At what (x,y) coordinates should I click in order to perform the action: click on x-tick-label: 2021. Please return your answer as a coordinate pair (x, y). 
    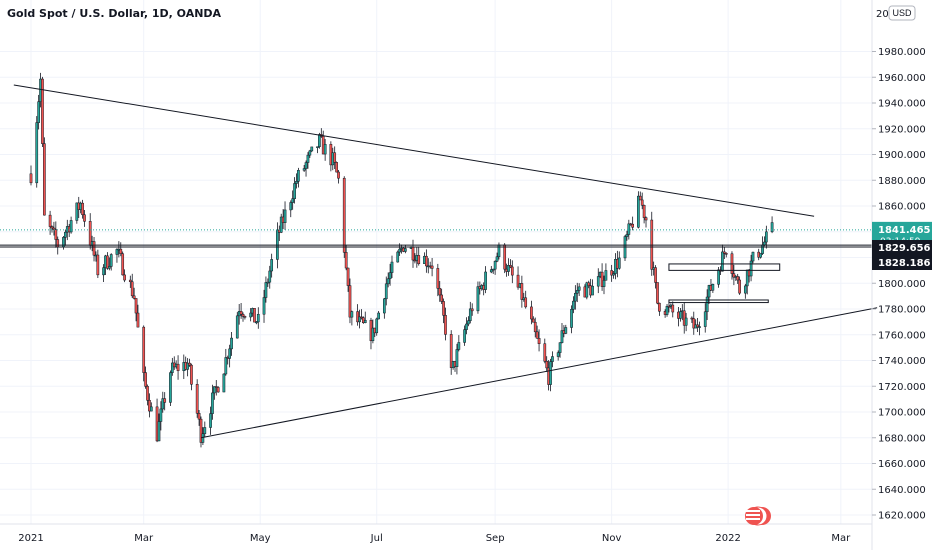
    Looking at the image, I should click on (30, 538).